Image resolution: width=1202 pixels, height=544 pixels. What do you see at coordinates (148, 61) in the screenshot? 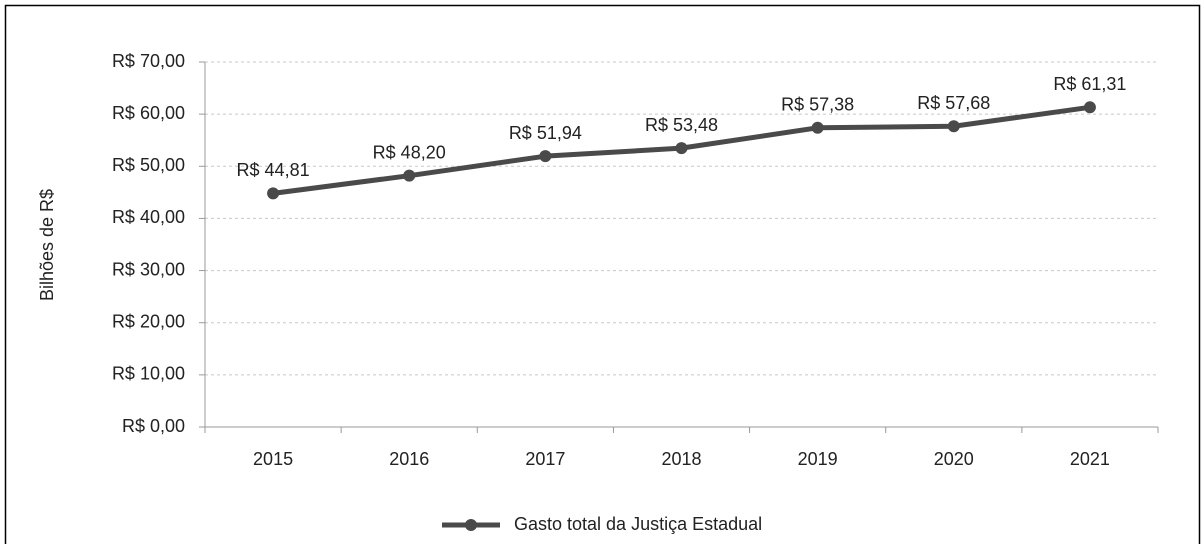
I see `y-tick-label: R$ 70,00` at bounding box center [148, 61].